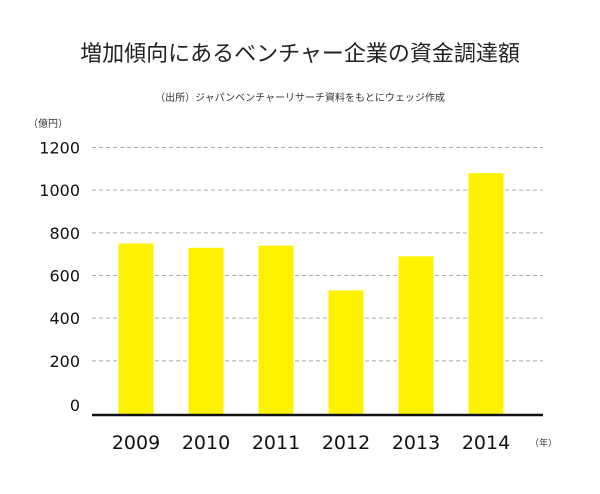 Image resolution: width=600 pixels, height=494 pixels. Describe the element at coordinates (48, 123) in the screenshot. I see `y-axis-unit-label: （億円）` at that location.